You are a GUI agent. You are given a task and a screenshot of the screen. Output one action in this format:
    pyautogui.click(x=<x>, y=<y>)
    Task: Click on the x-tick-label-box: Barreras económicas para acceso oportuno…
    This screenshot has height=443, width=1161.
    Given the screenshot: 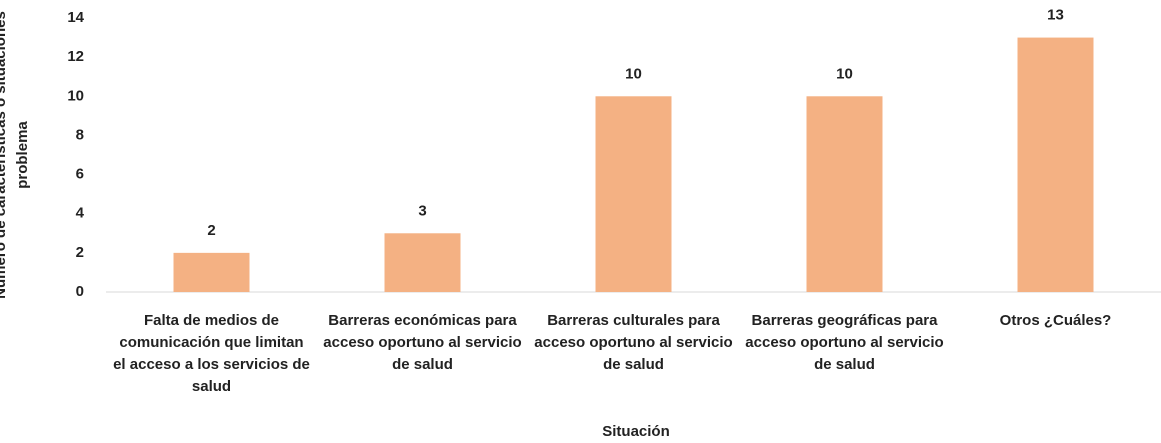 What is the action you would take?
    pyautogui.click(x=422, y=342)
    